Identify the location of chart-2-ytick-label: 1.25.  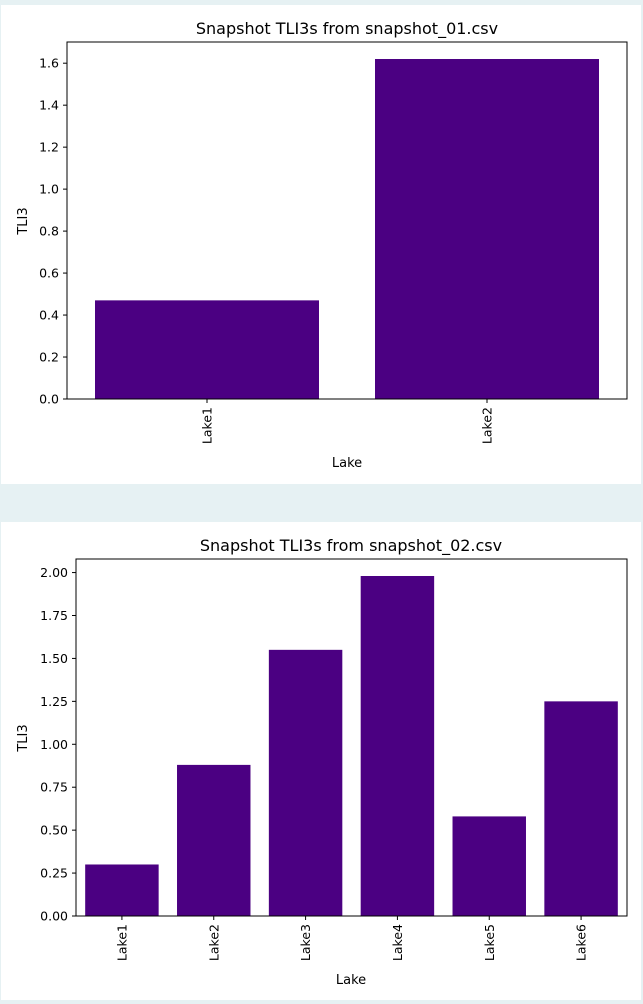
(54, 701).